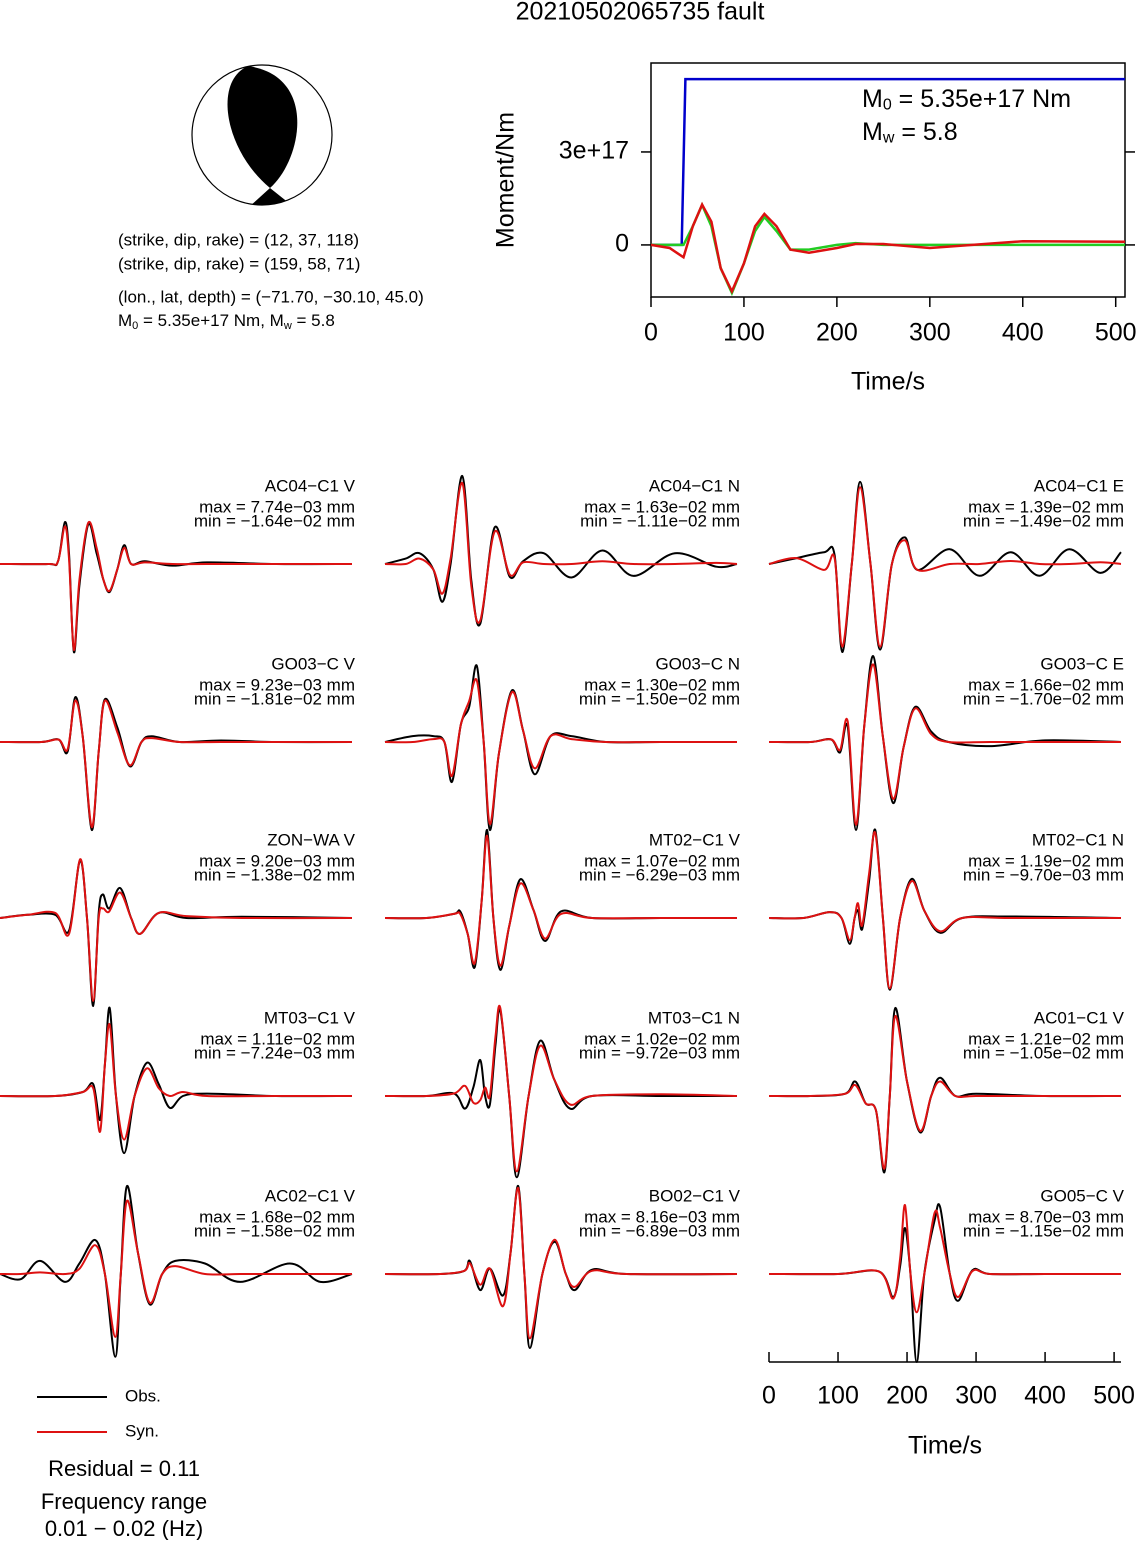 This screenshot has width=1139, height=1545. I want to click on max-label: max = 9.20e−03 mm, so click(277, 860).